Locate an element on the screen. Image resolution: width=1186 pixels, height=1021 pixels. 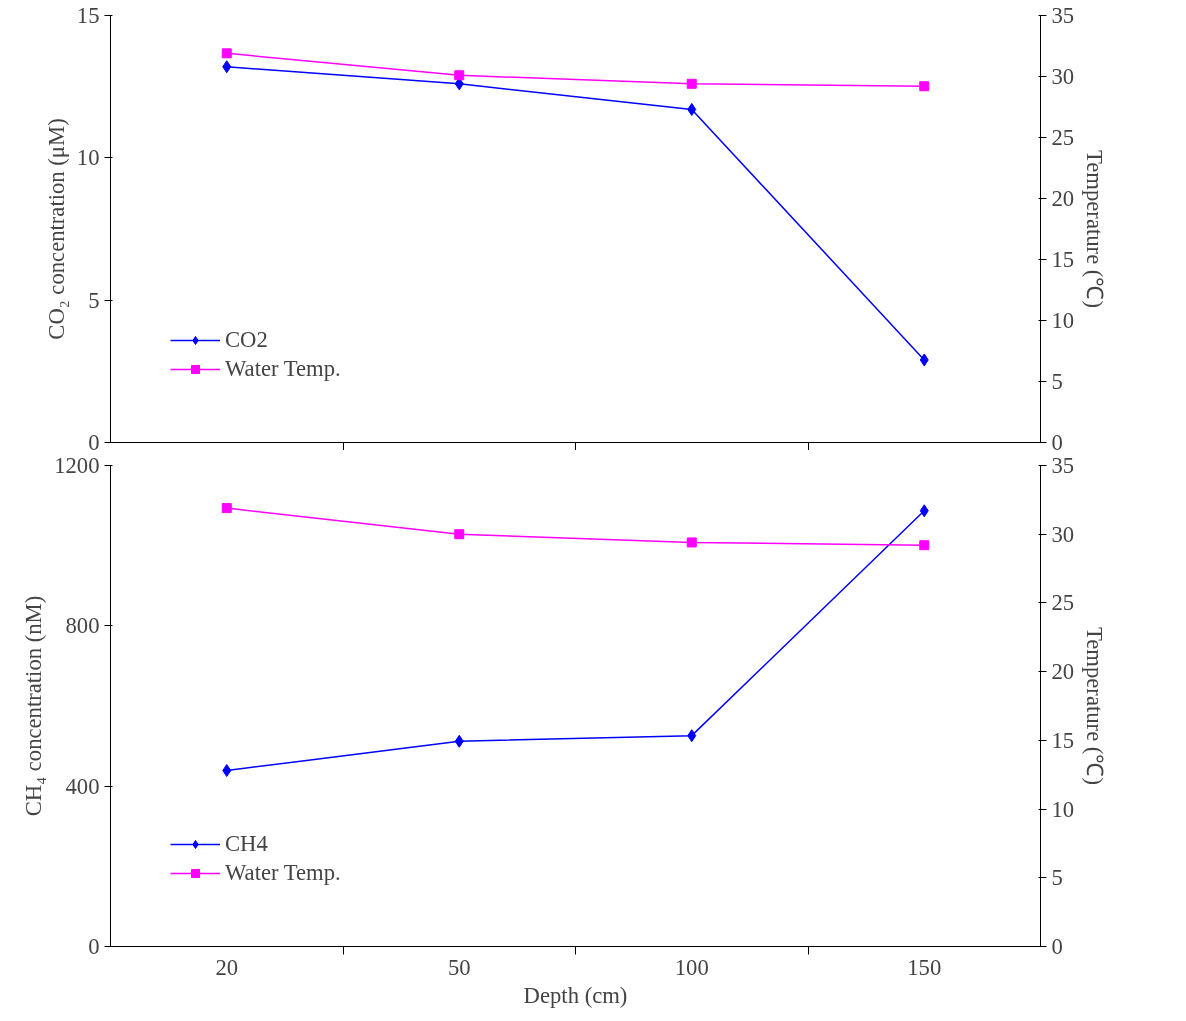
y-tick-label: 10 is located at coordinates (88, 158).